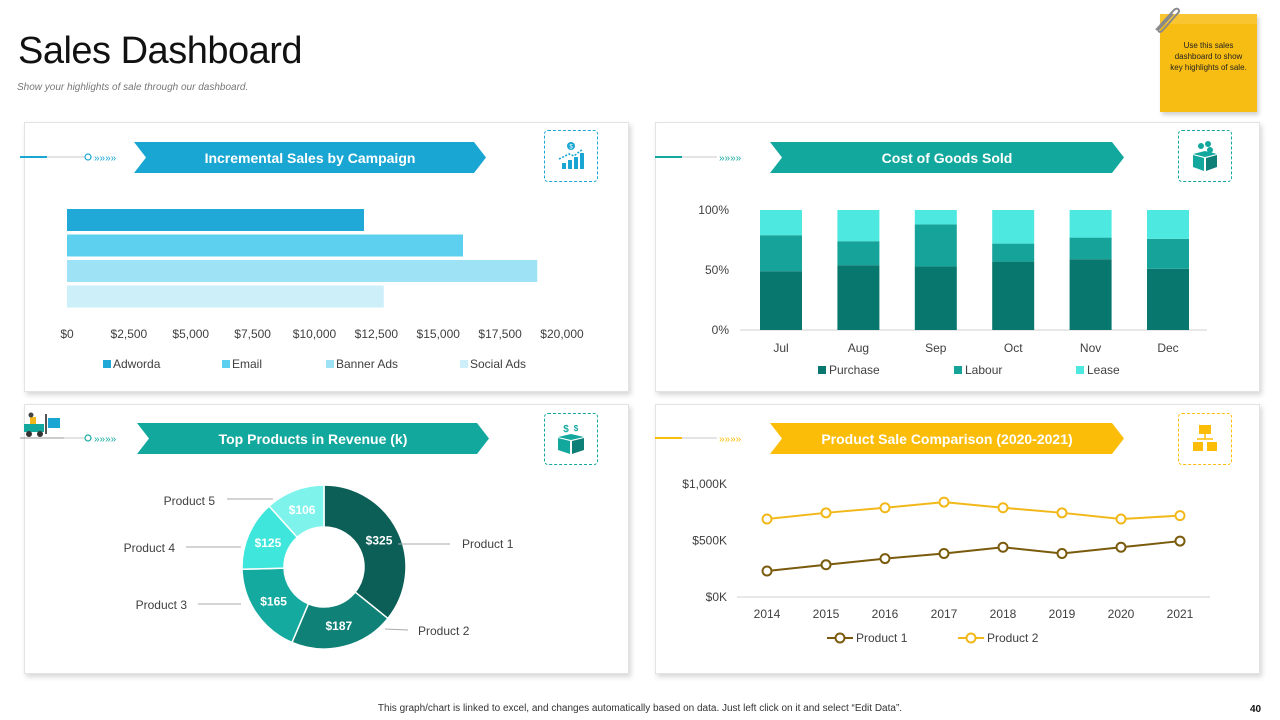 This screenshot has height=720, width=1280. What do you see at coordinates (439, 334) in the screenshot?
I see `x-tick-label: $15,000` at bounding box center [439, 334].